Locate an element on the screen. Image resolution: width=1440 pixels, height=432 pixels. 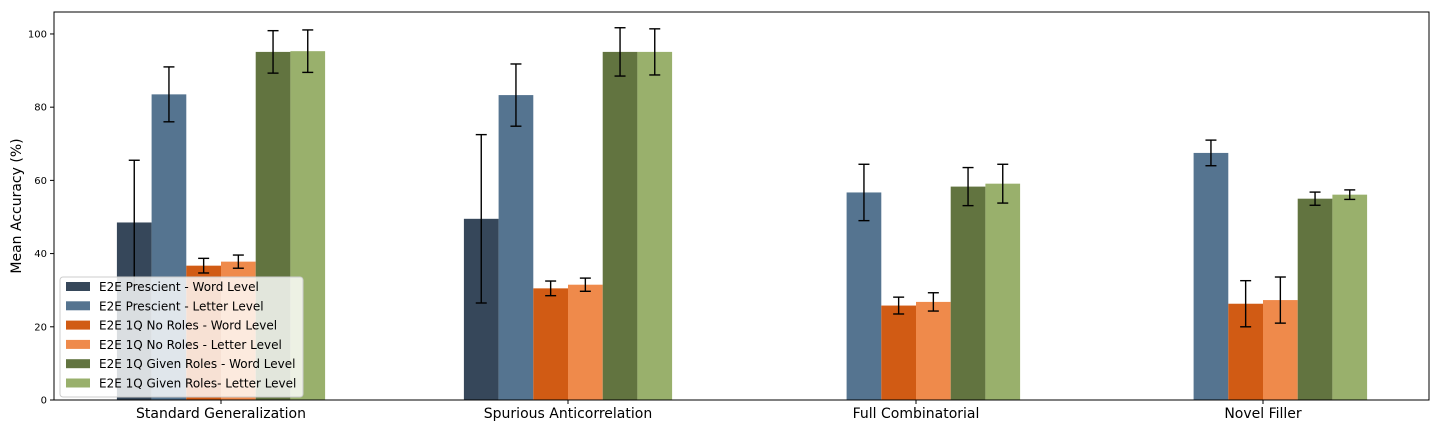
y-tick-label: 60 is located at coordinates (40, 181).